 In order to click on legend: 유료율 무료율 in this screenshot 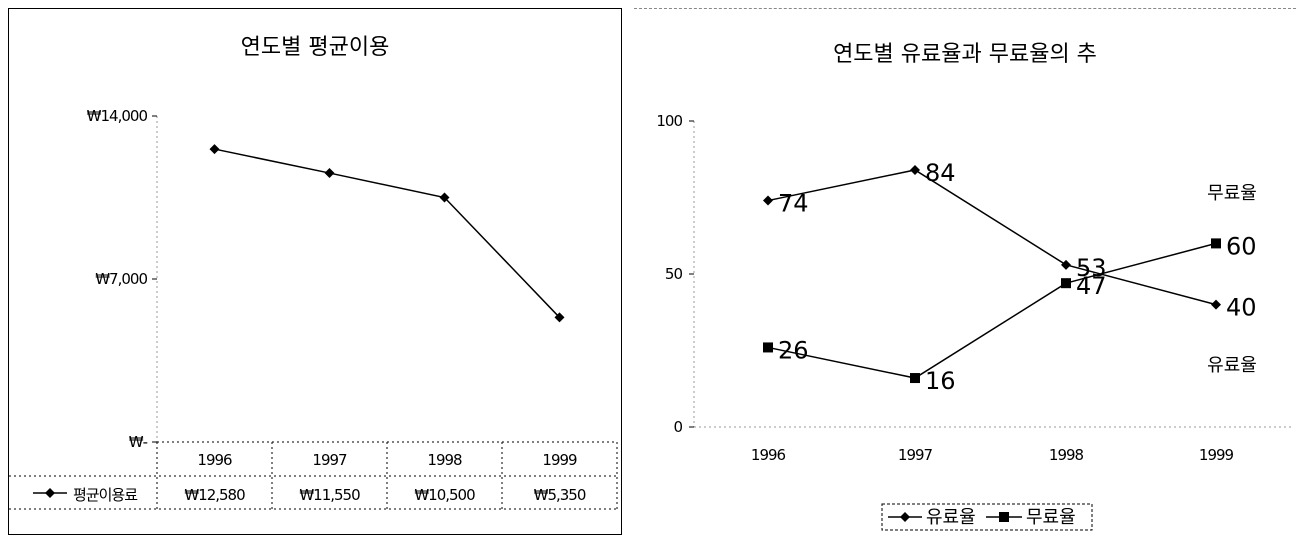, I will do `click(987, 517)`.